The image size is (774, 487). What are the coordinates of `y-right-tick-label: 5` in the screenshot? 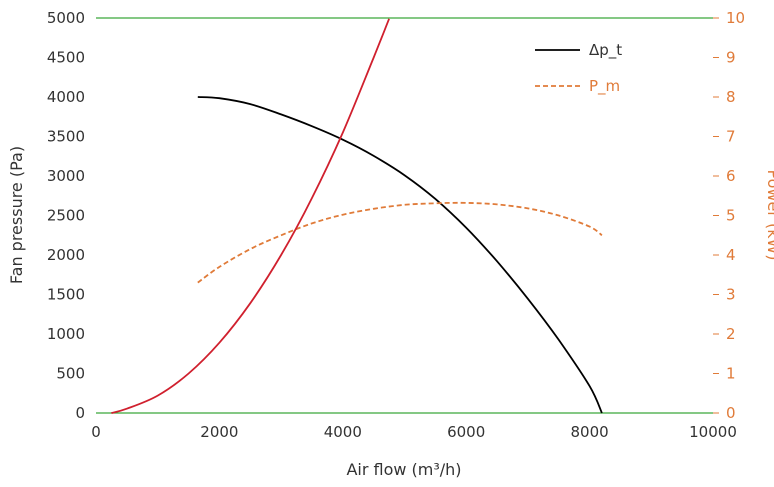 It's located at (731, 216).